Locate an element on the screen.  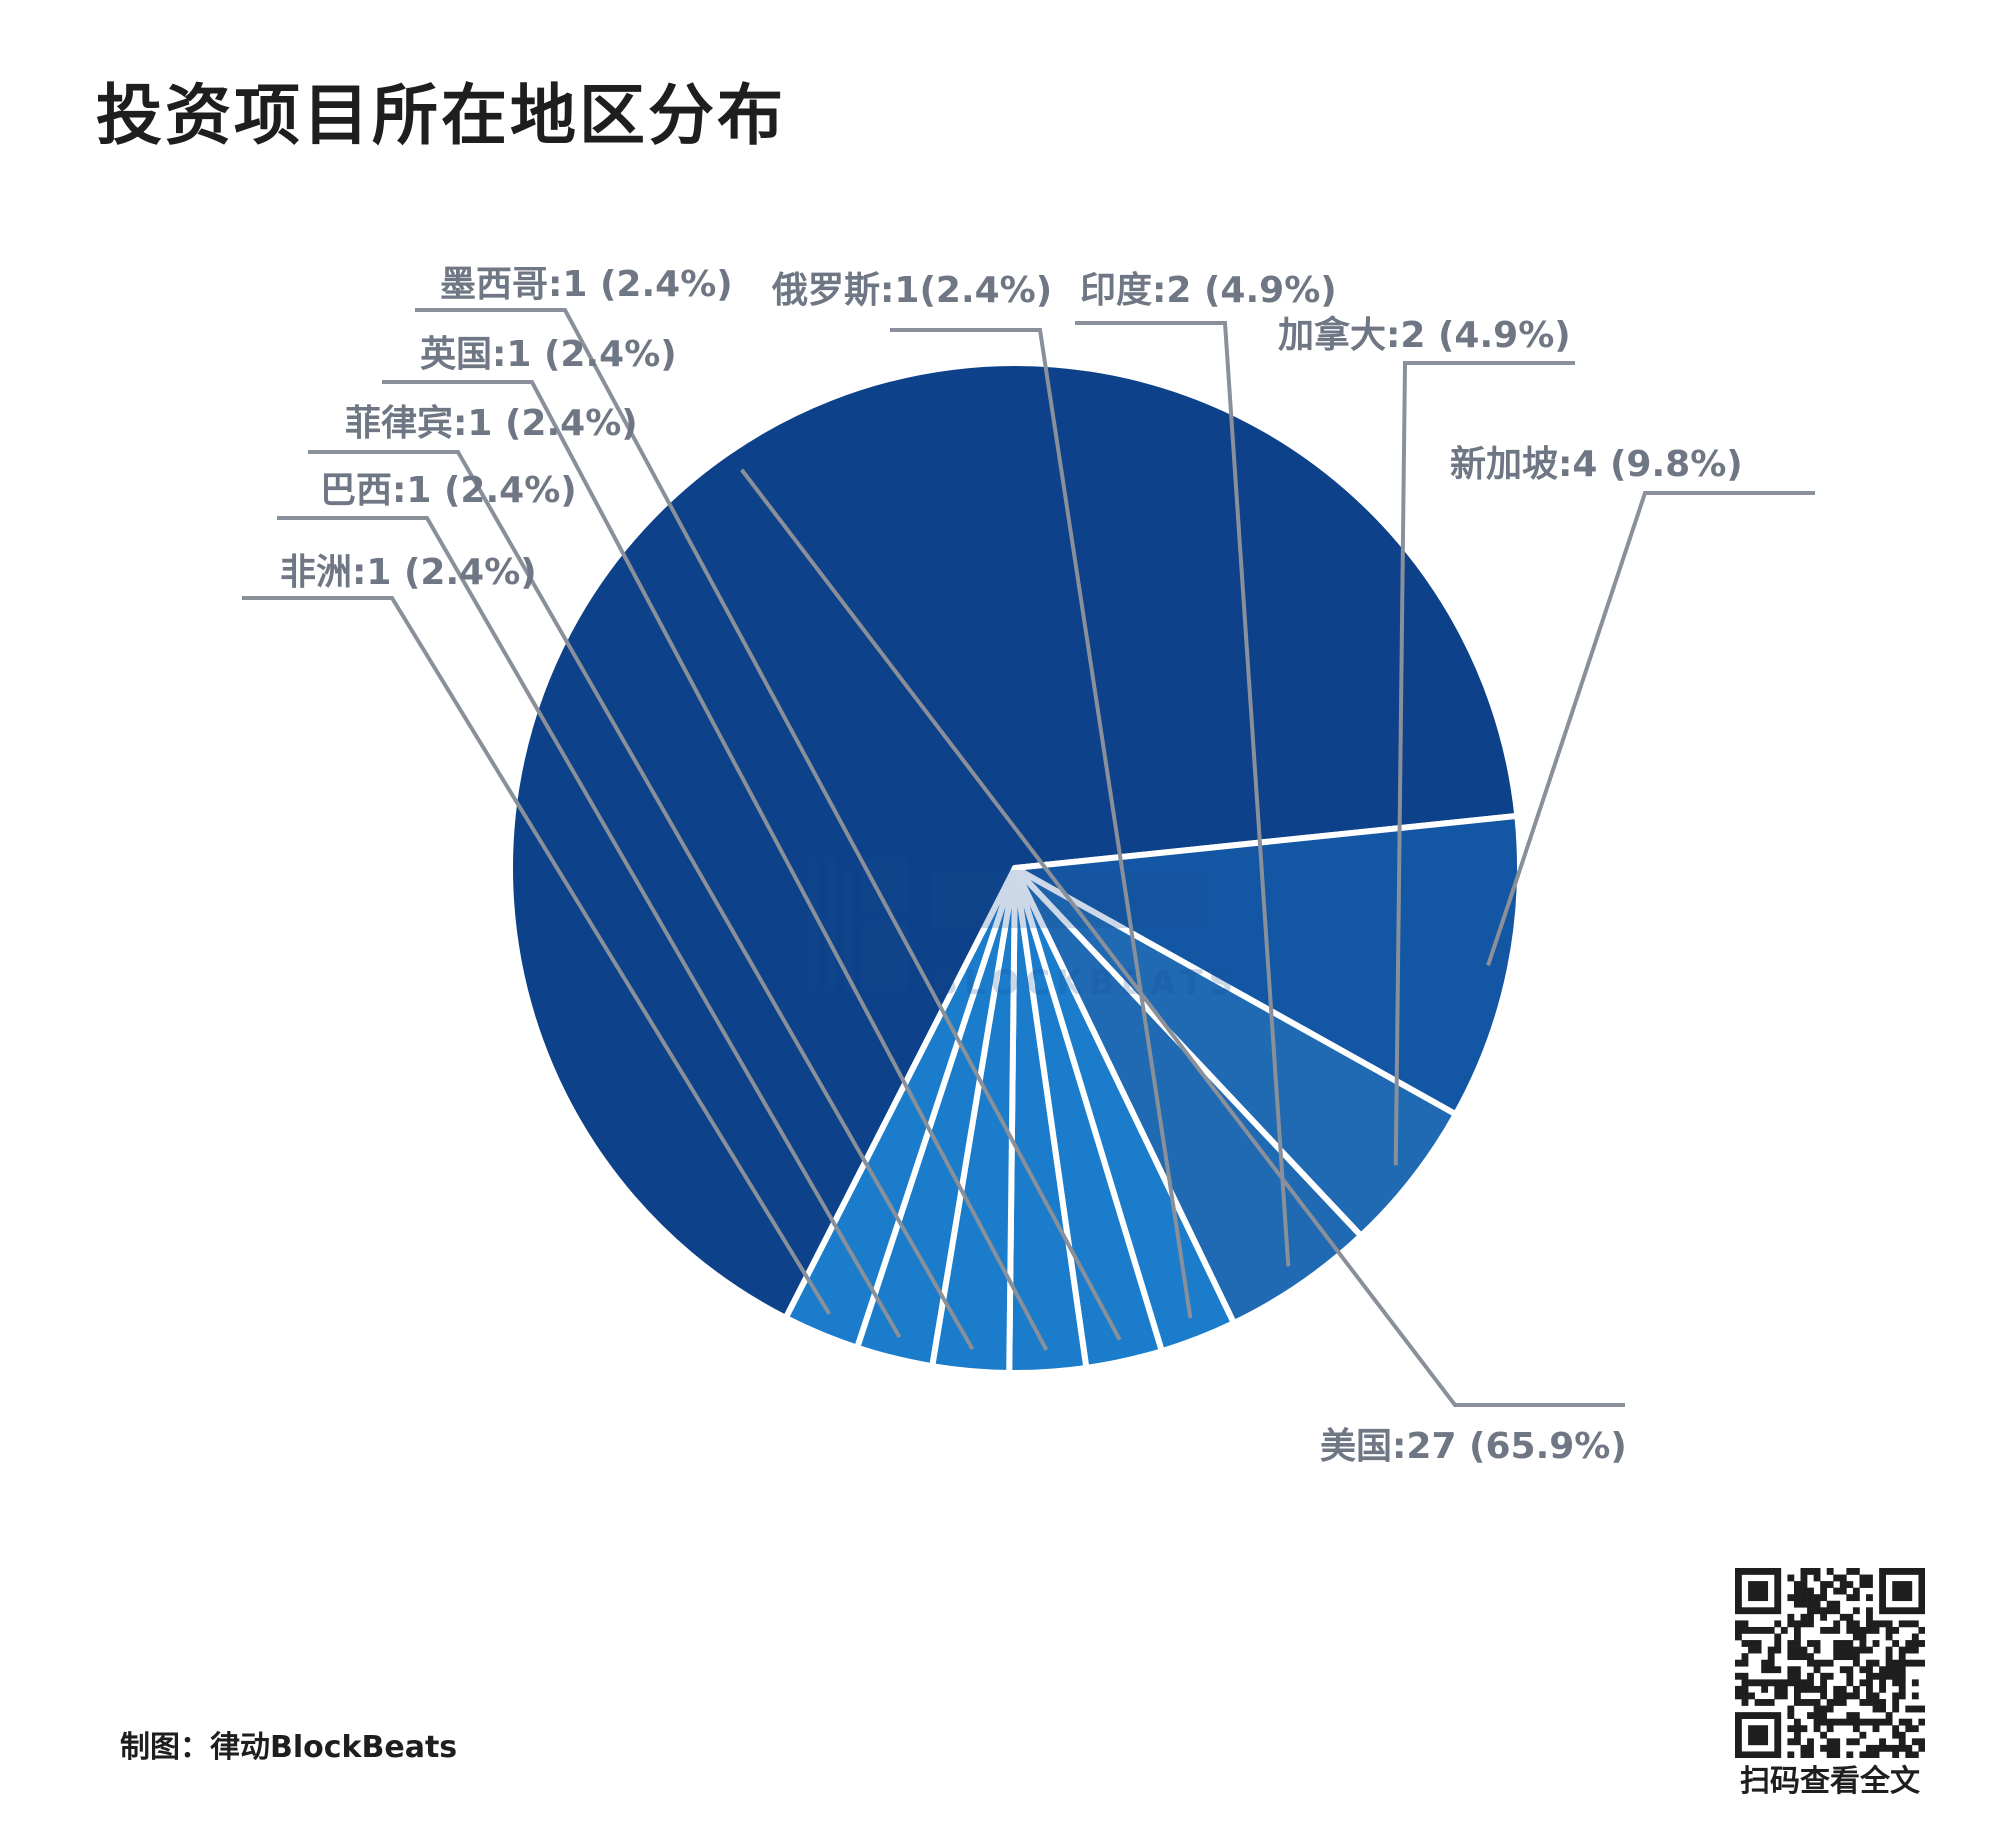
chart-credit: 制图：律动BlockBeats is located at coordinates (289, 1747).